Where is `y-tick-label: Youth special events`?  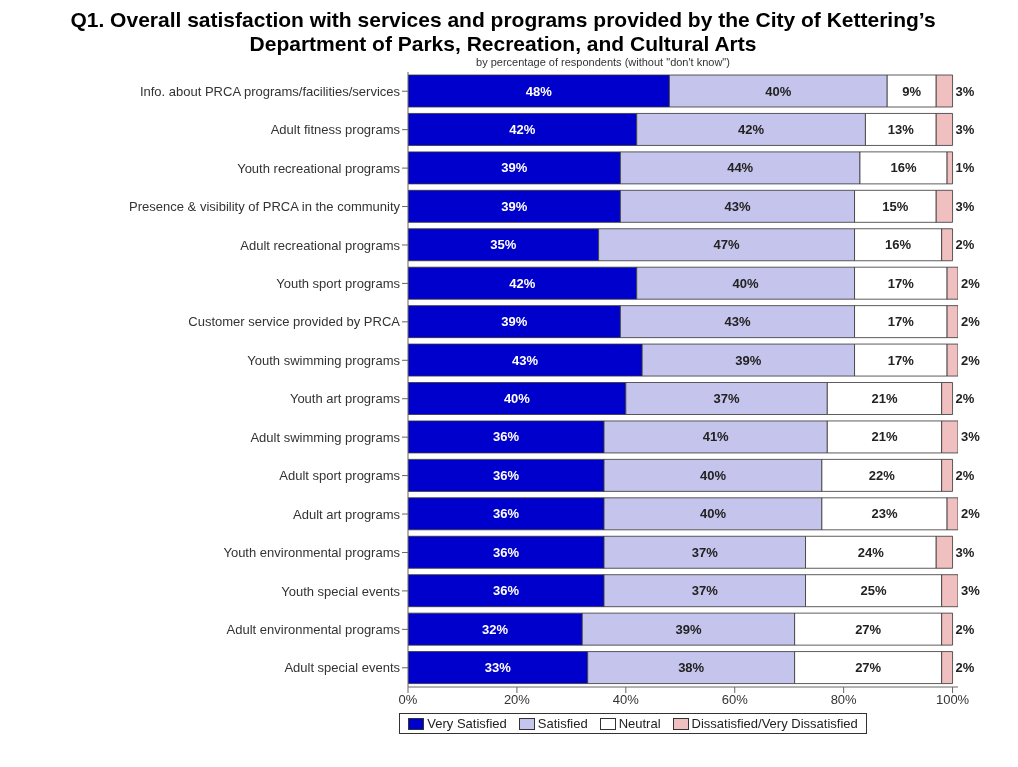 y-tick-label: Youth special events is located at coordinates (341, 591).